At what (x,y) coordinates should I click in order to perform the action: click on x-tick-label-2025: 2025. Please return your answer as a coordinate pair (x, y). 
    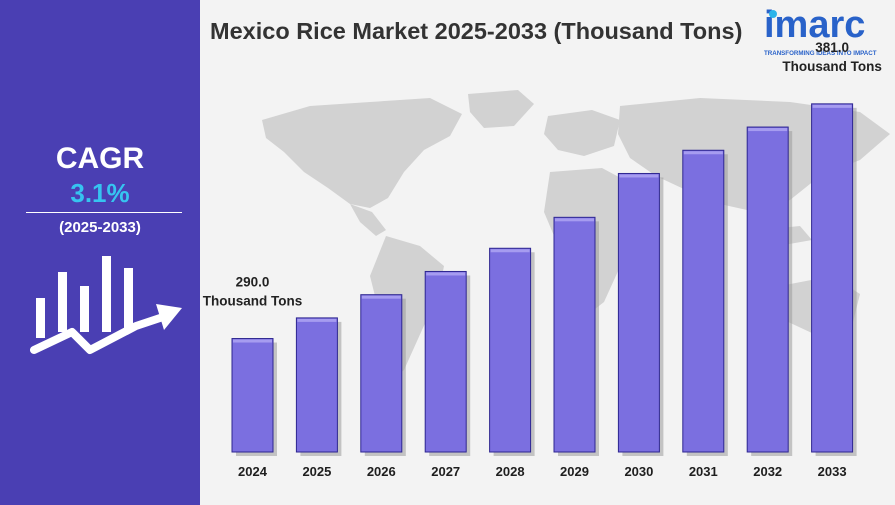
    Looking at the image, I should click on (316, 471).